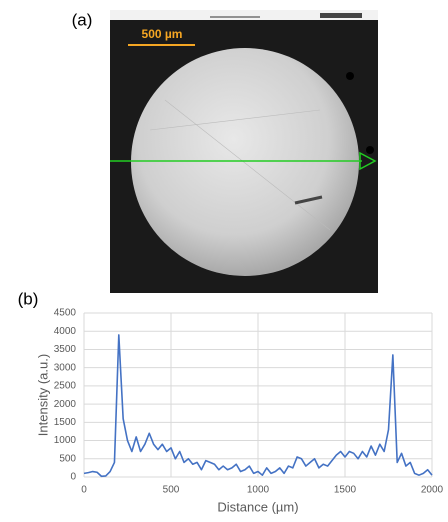 Image resolution: width=448 pixels, height=522 pixels. I want to click on y-tick-label: 4500, so click(65, 313).